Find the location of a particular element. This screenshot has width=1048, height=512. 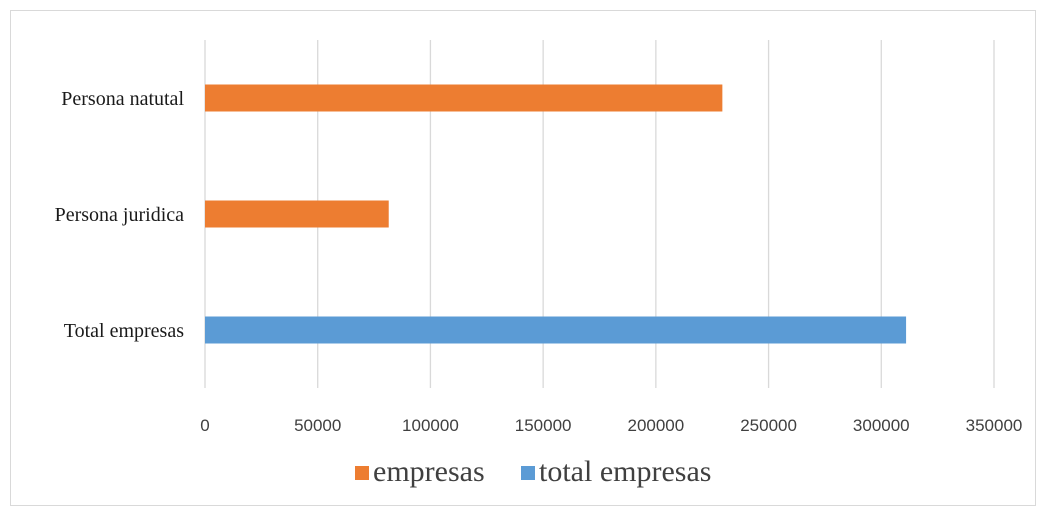

legend-label: empresas is located at coordinates (429, 471).